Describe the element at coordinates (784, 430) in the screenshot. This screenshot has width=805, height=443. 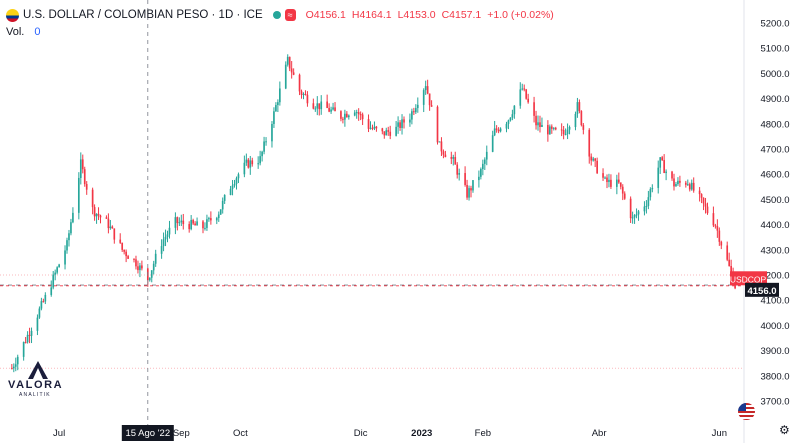
I see `settings-icon: ⚙` at that location.